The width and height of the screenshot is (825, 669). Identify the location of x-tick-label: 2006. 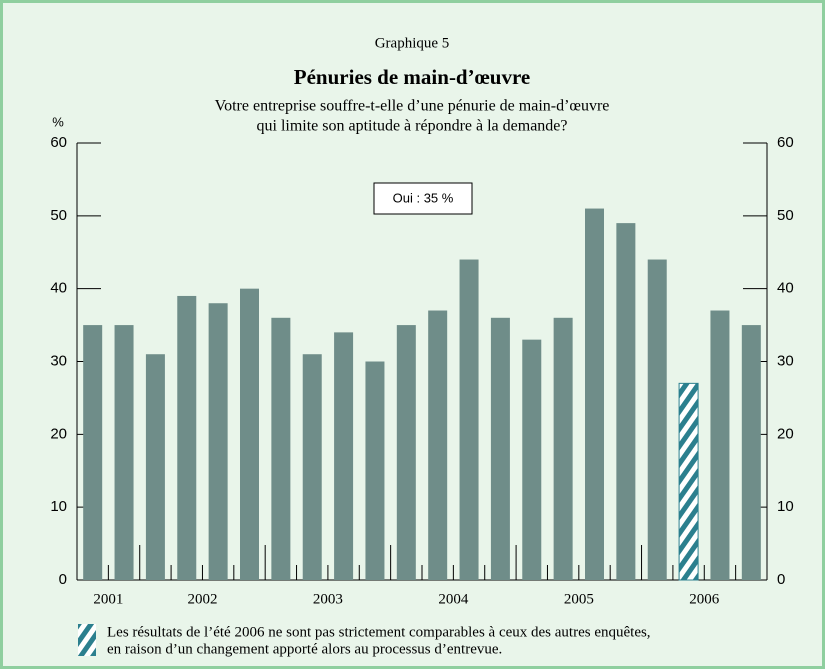
(704, 599).